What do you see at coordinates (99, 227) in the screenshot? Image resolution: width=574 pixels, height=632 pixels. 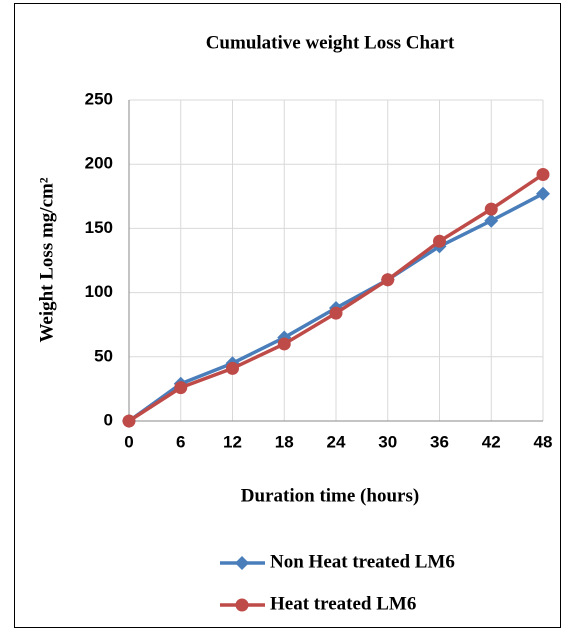 I see `y-tick-label: 150` at bounding box center [99, 227].